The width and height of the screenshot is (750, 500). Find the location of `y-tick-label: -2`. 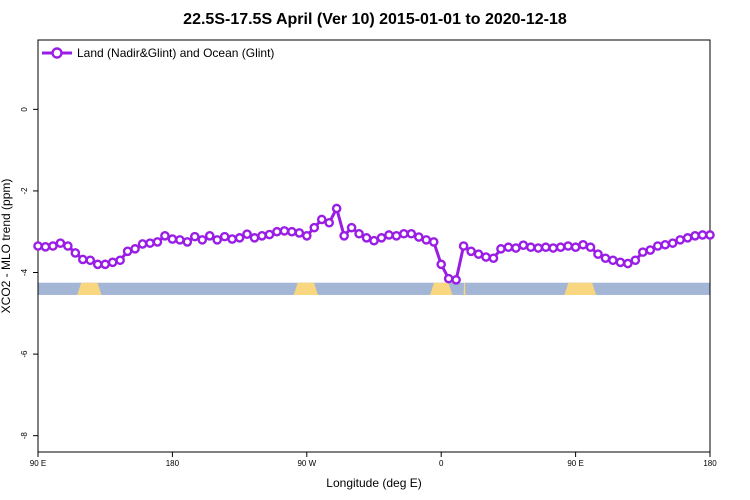

y-tick-label: -2 is located at coordinates (24, 191).